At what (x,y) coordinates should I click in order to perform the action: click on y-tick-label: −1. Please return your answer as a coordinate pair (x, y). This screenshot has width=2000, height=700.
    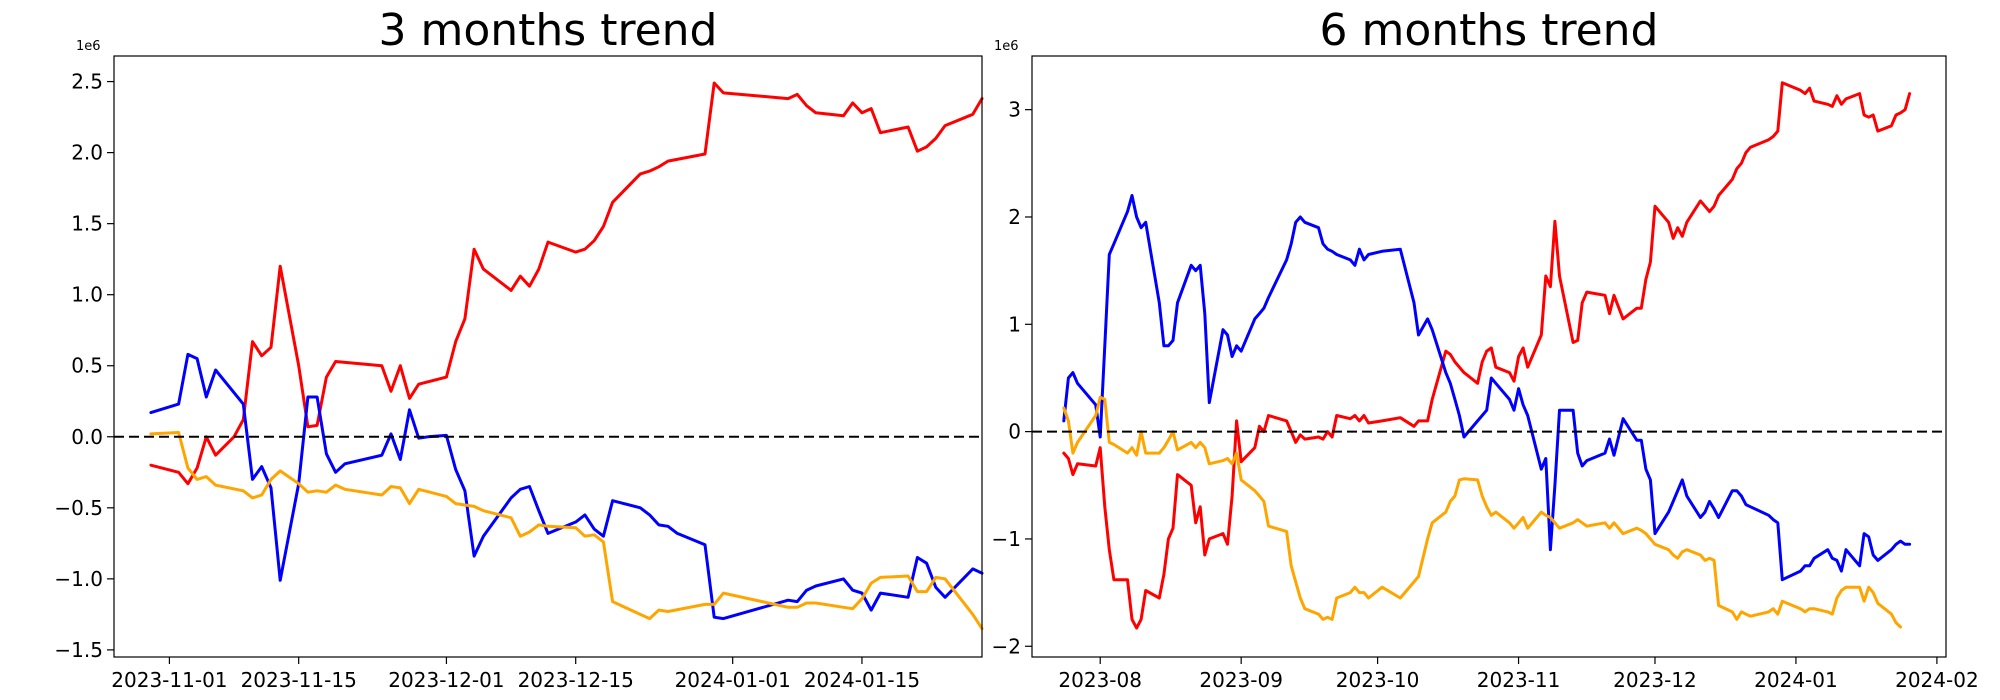
    Looking at the image, I should click on (1006, 539).